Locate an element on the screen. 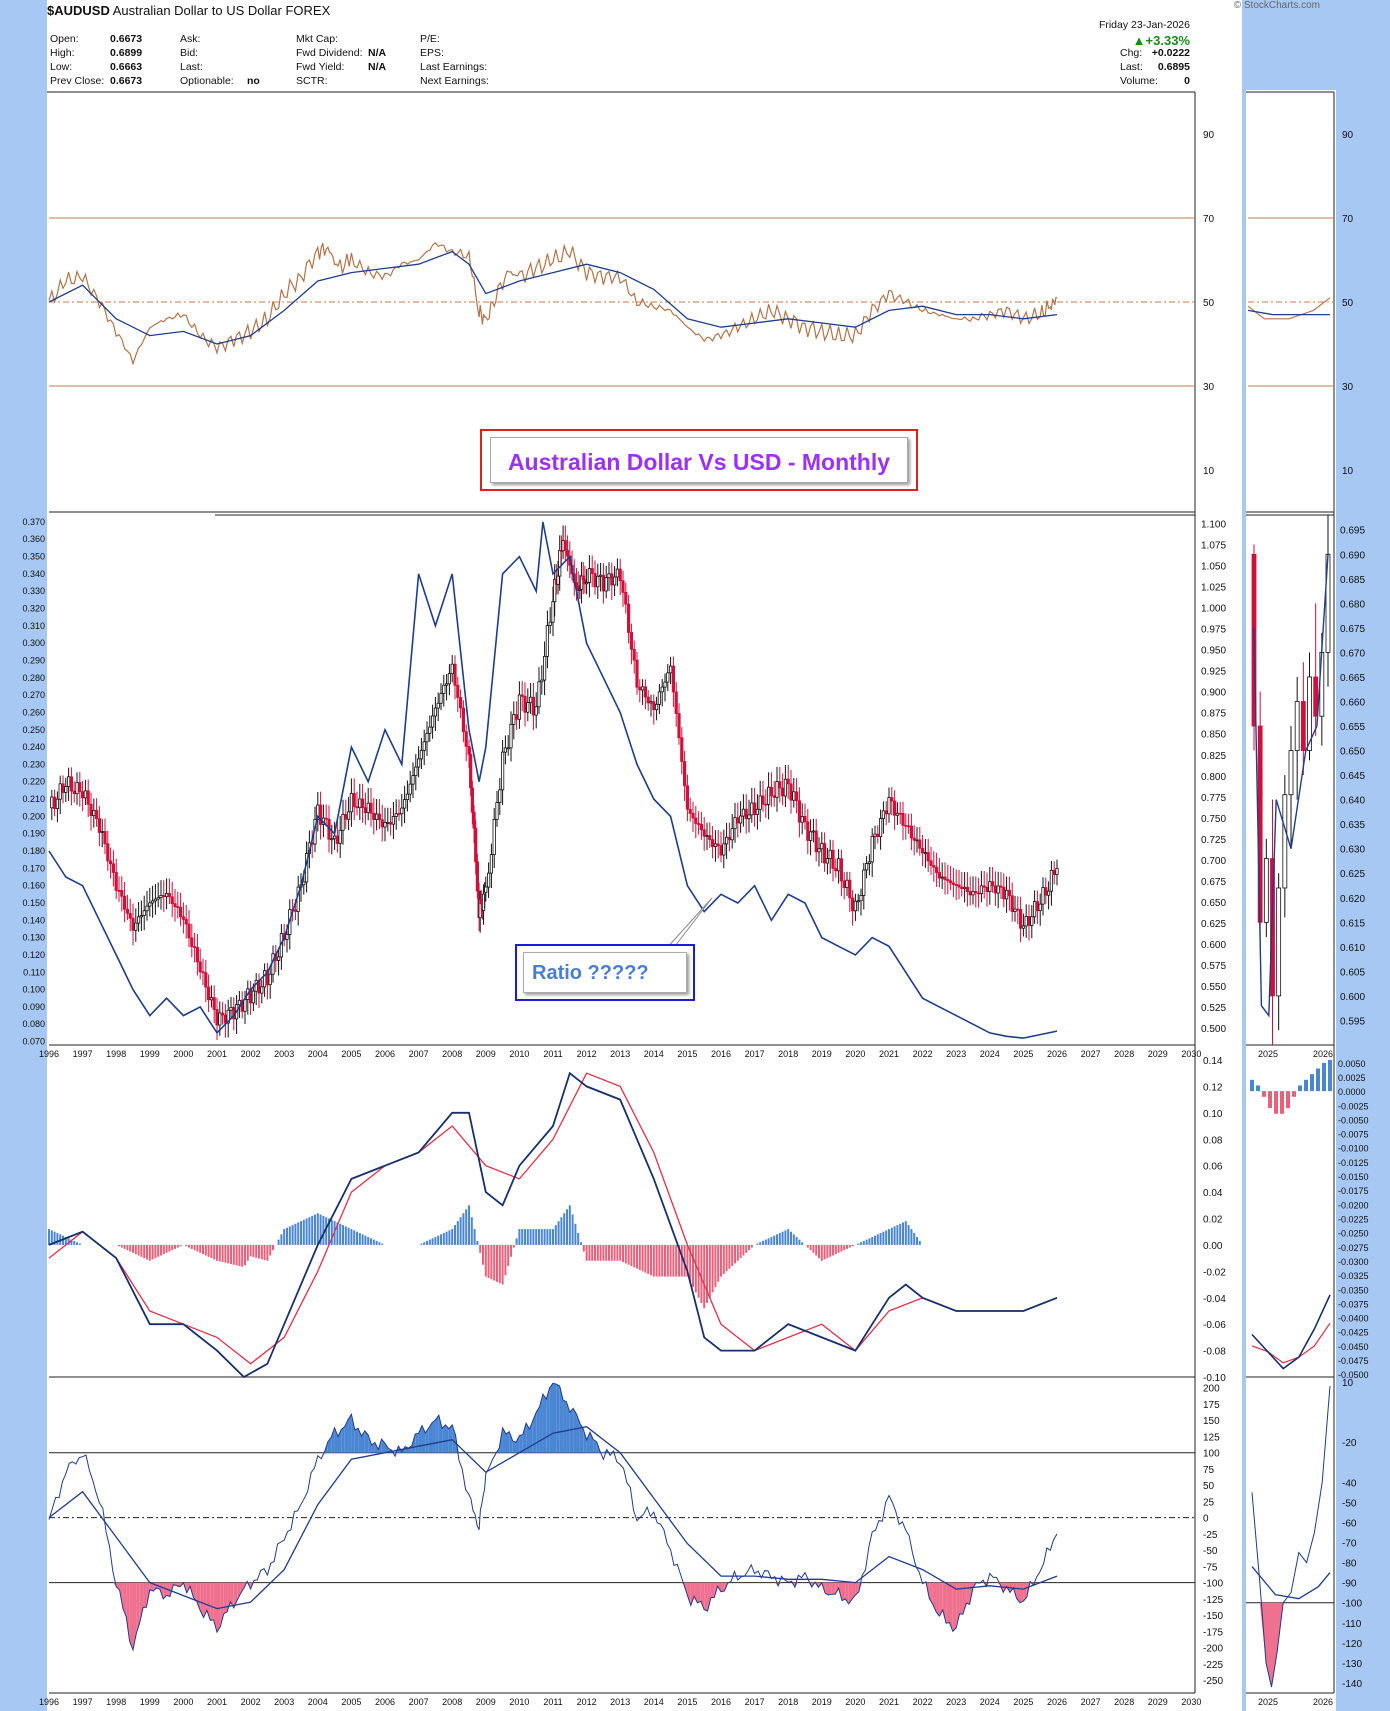  cci-year-label: 2006 is located at coordinates (385, 1702).